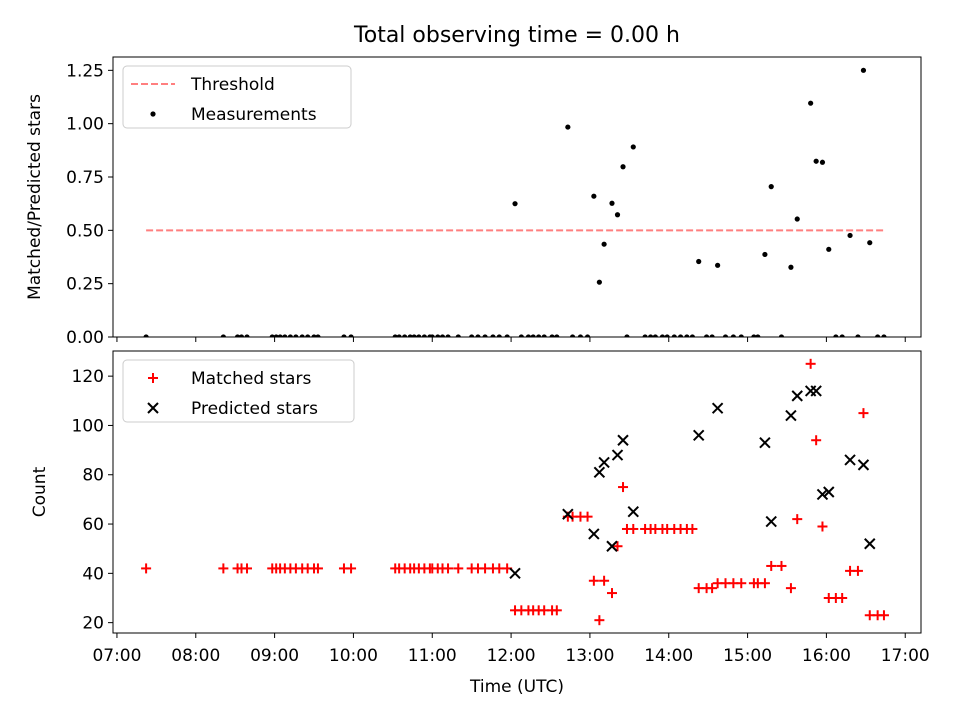 This screenshot has height=720, width=960. What do you see at coordinates (93, 624) in the screenshot?
I see `y-tick-label: 20` at bounding box center [93, 624].